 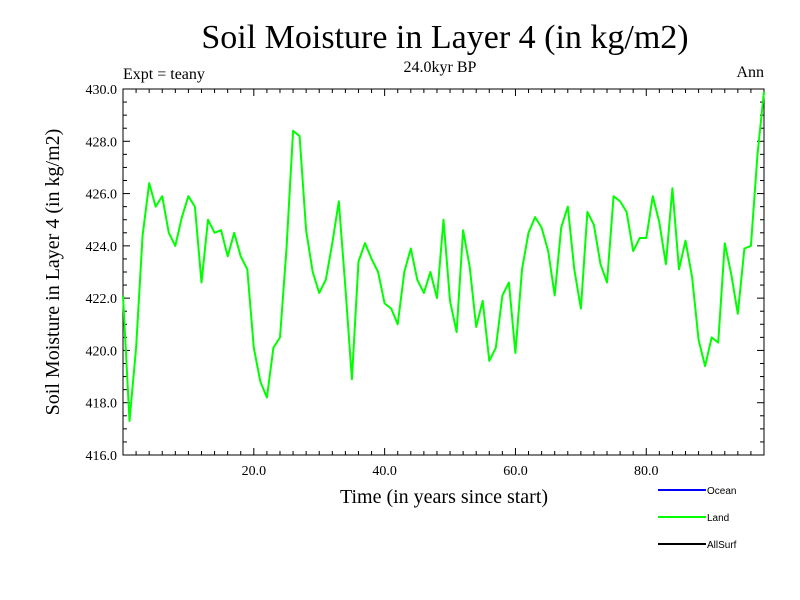 I want to click on y-tick-labels: 416.0 418.0 420.0 422.0 424.0 426.0 428.0 430.0, so click(x=102, y=273).